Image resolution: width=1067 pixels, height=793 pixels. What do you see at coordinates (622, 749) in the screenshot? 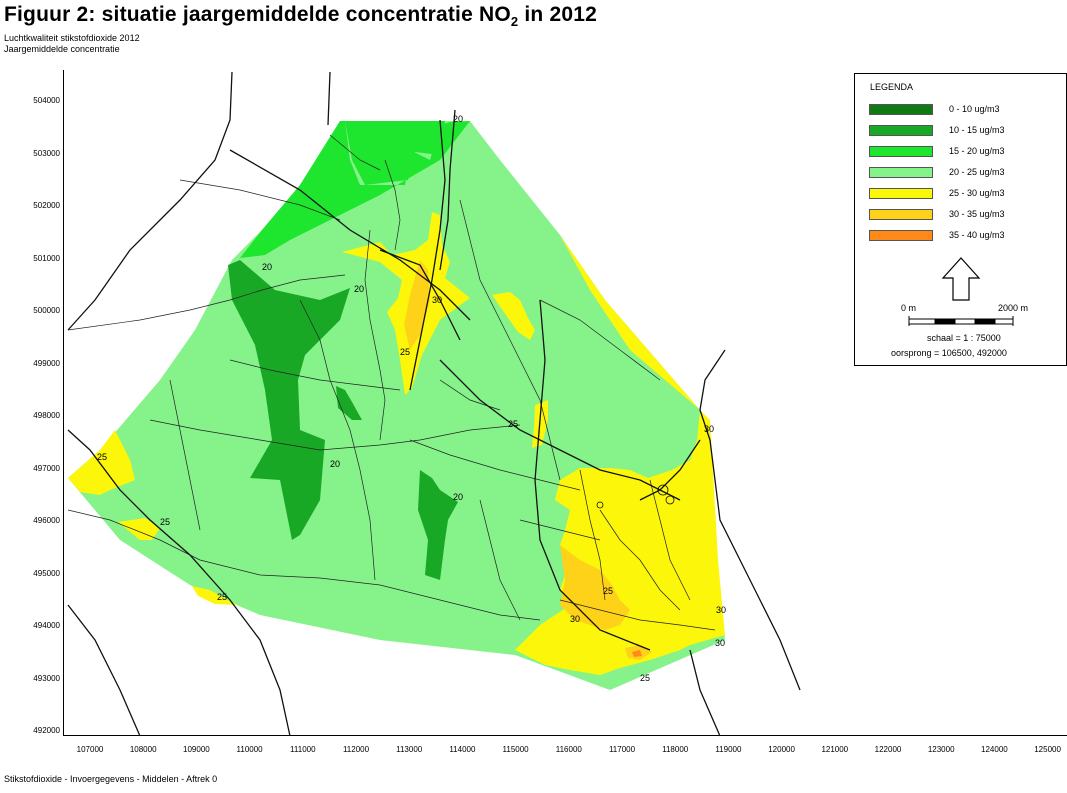
I see `x-tick-label: 117000` at bounding box center [622, 749].